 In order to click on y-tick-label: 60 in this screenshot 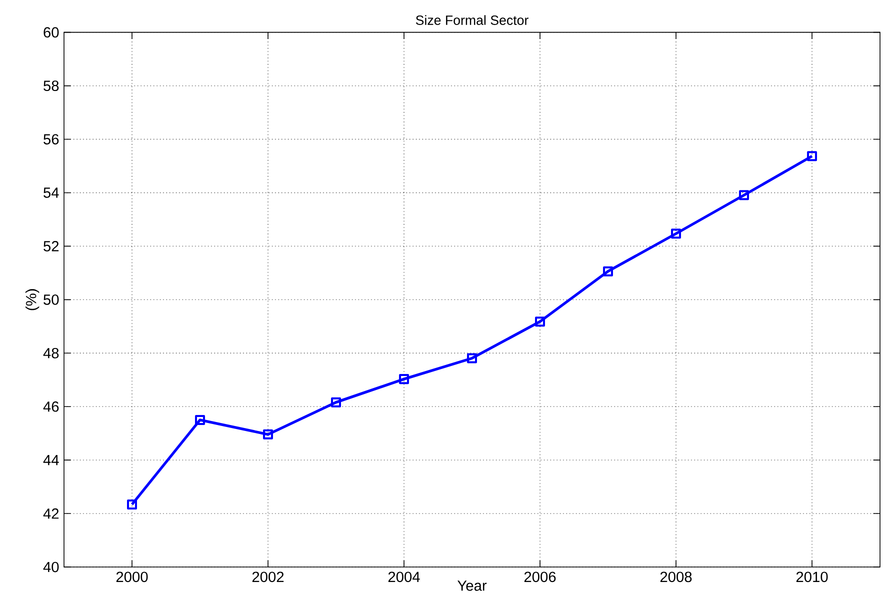, I will do `click(51, 32)`.